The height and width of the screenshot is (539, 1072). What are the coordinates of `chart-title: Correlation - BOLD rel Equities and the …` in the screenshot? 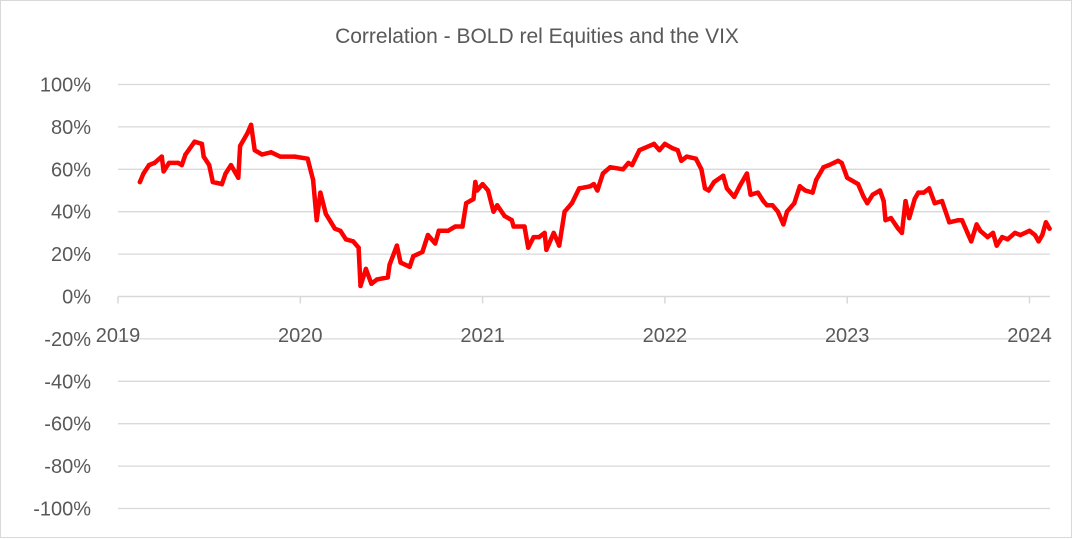 It's located at (537, 36).